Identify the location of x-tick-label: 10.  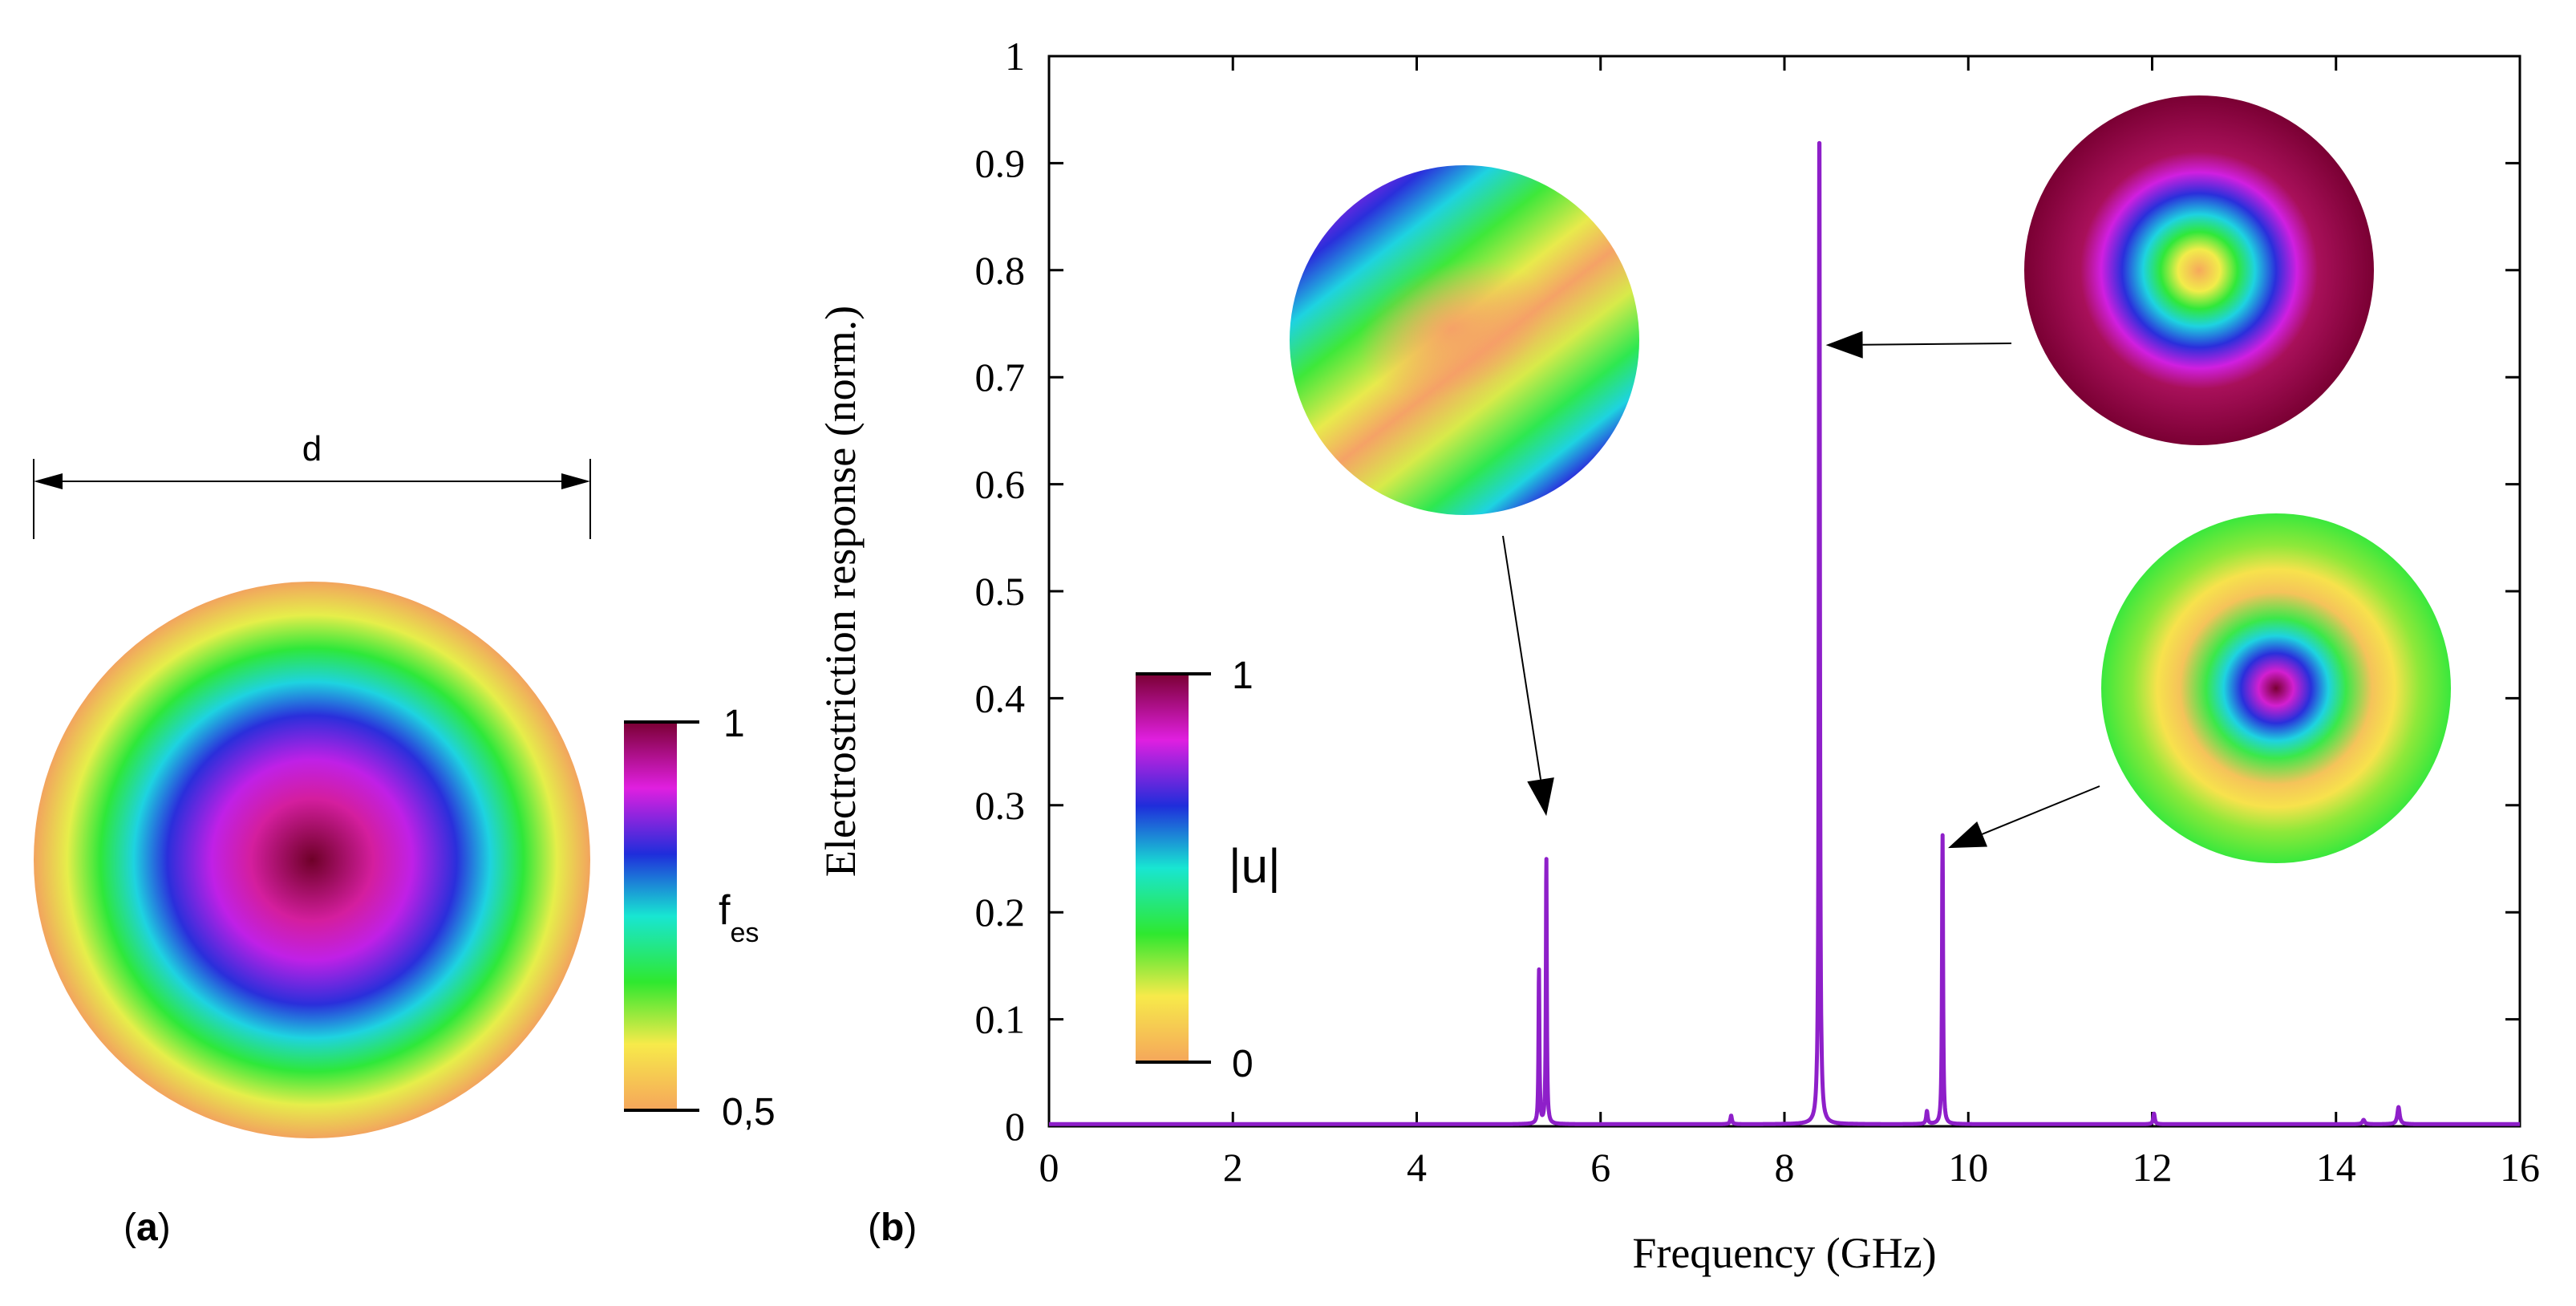
(1968, 1167).